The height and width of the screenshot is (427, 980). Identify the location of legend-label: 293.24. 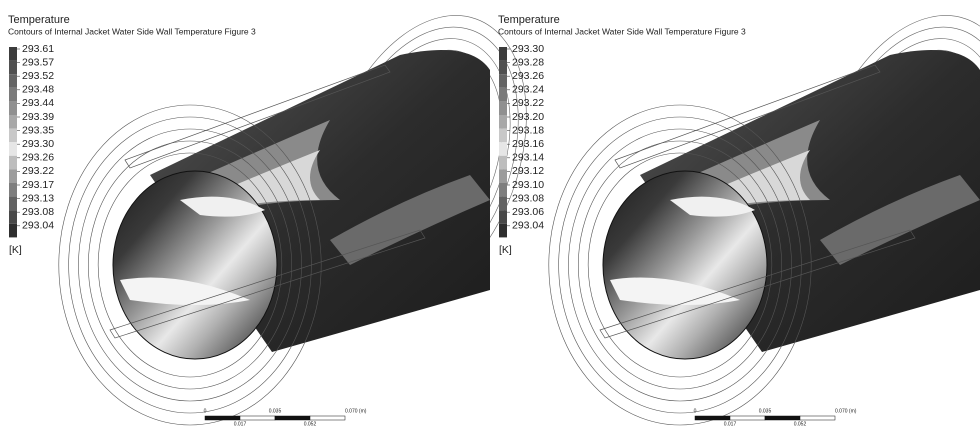
(528, 90).